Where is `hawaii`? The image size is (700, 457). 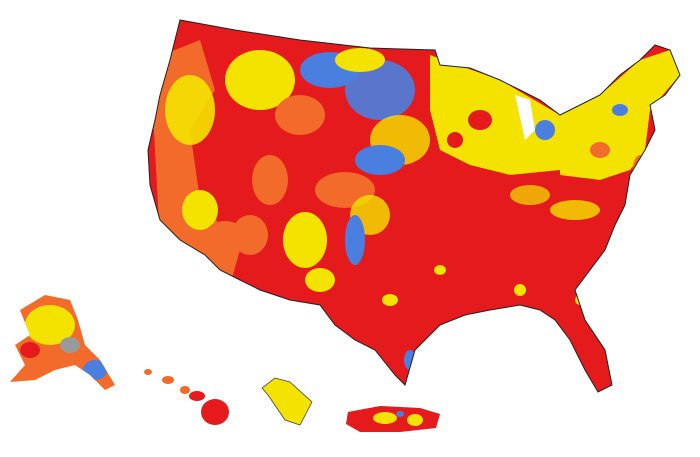 hawaii is located at coordinates (186, 397).